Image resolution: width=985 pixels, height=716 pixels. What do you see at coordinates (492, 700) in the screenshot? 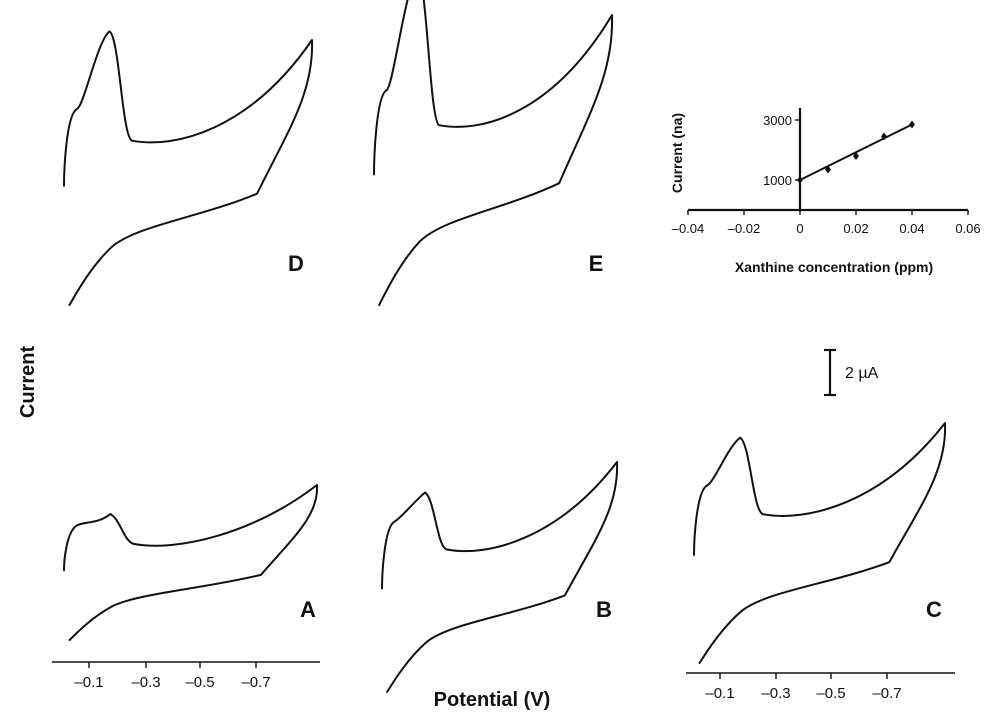
I see `x-axis-title: Potential (V)` at bounding box center [492, 700].